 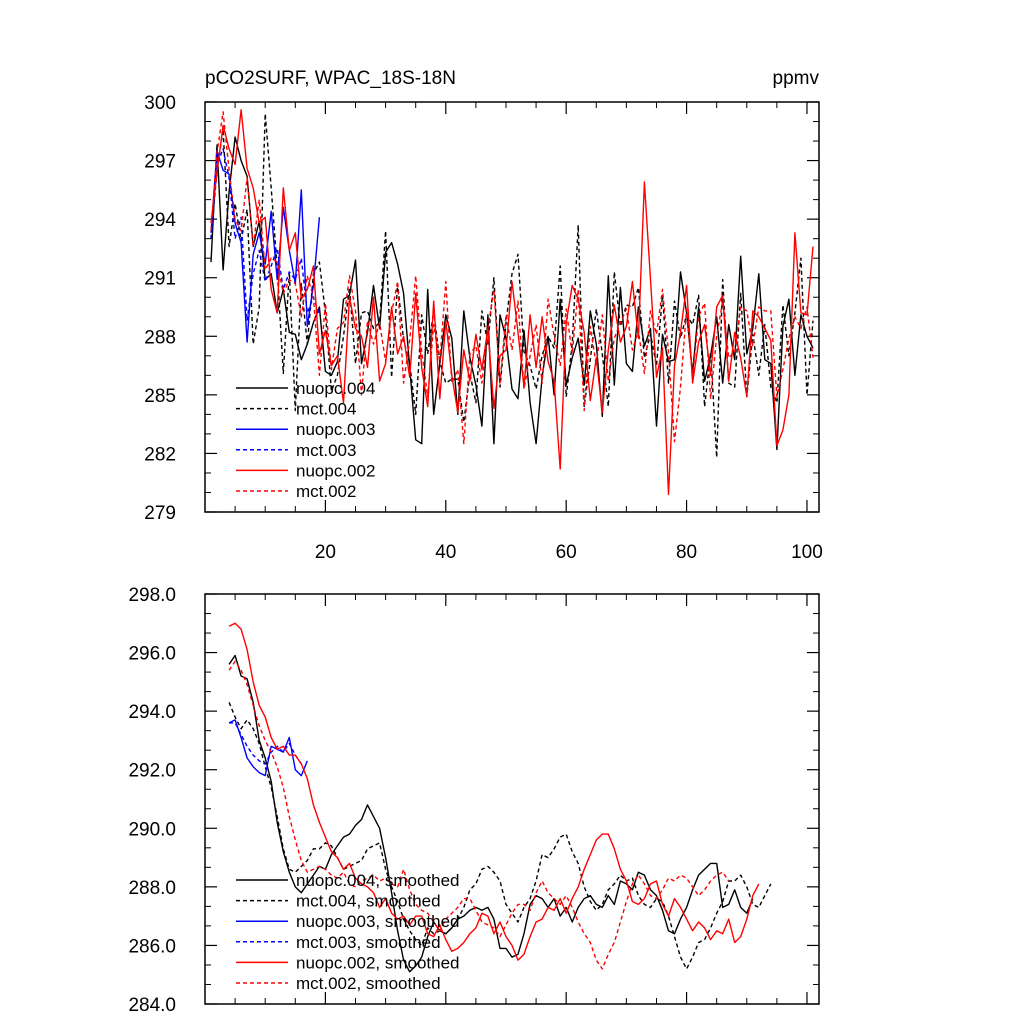 I want to click on series-line-mct-002-smoothed, so click(x=479, y=815).